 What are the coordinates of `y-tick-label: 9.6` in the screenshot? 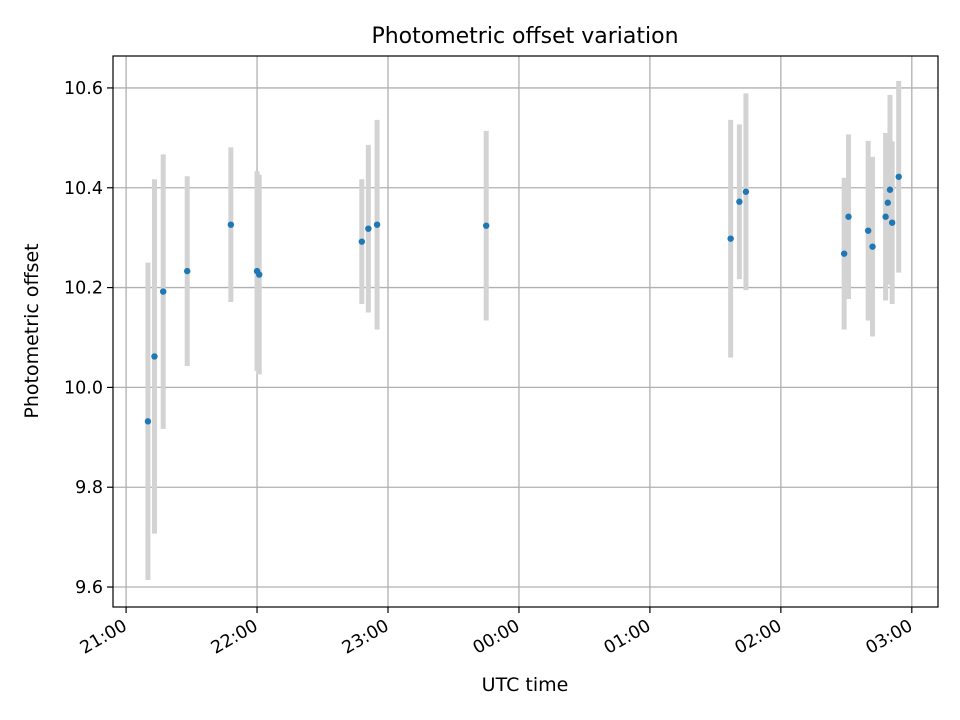 It's located at (89, 588).